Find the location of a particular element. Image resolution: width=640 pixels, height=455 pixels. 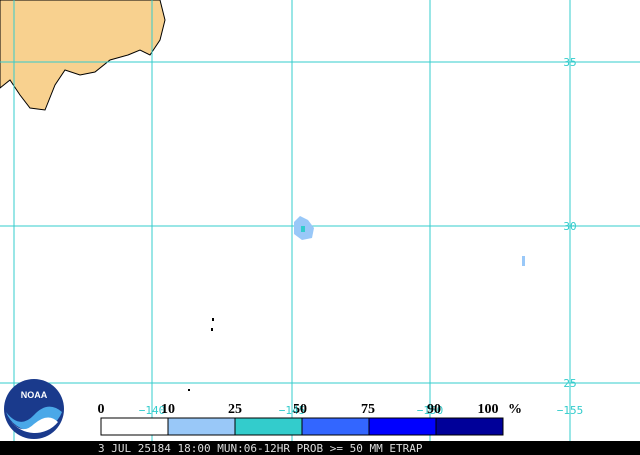

legend-bar is located at coordinates (302, 426).